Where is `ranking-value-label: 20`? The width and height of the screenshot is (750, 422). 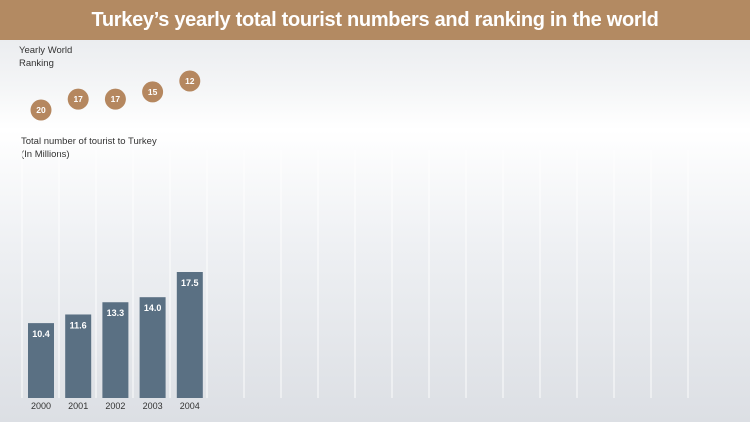
ranking-value-label: 20 is located at coordinates (41, 110).